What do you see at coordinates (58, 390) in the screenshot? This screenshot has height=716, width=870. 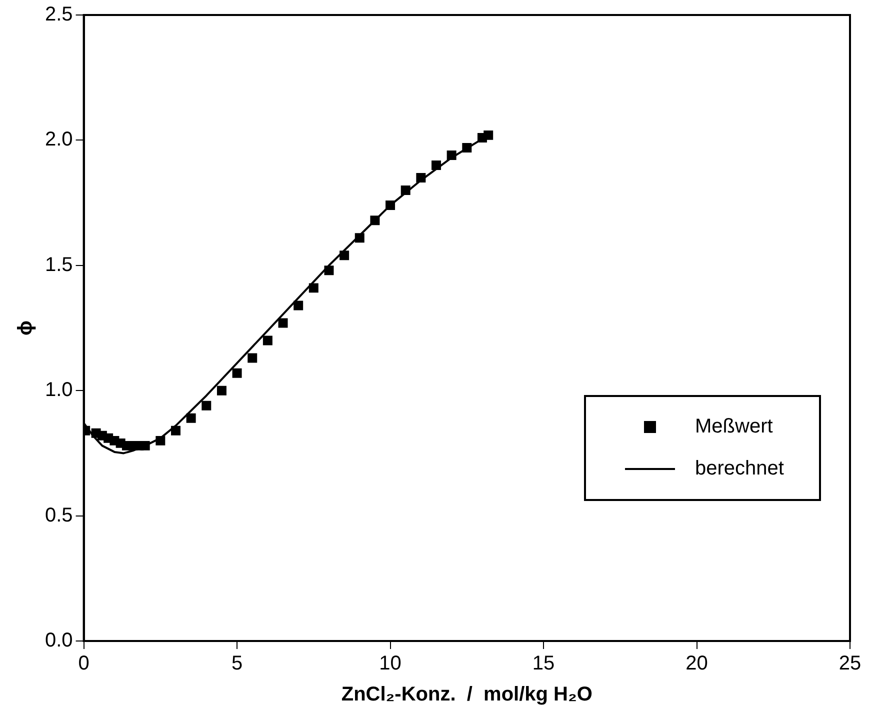 I see `y-tick-label: 1.0` at bounding box center [58, 390].